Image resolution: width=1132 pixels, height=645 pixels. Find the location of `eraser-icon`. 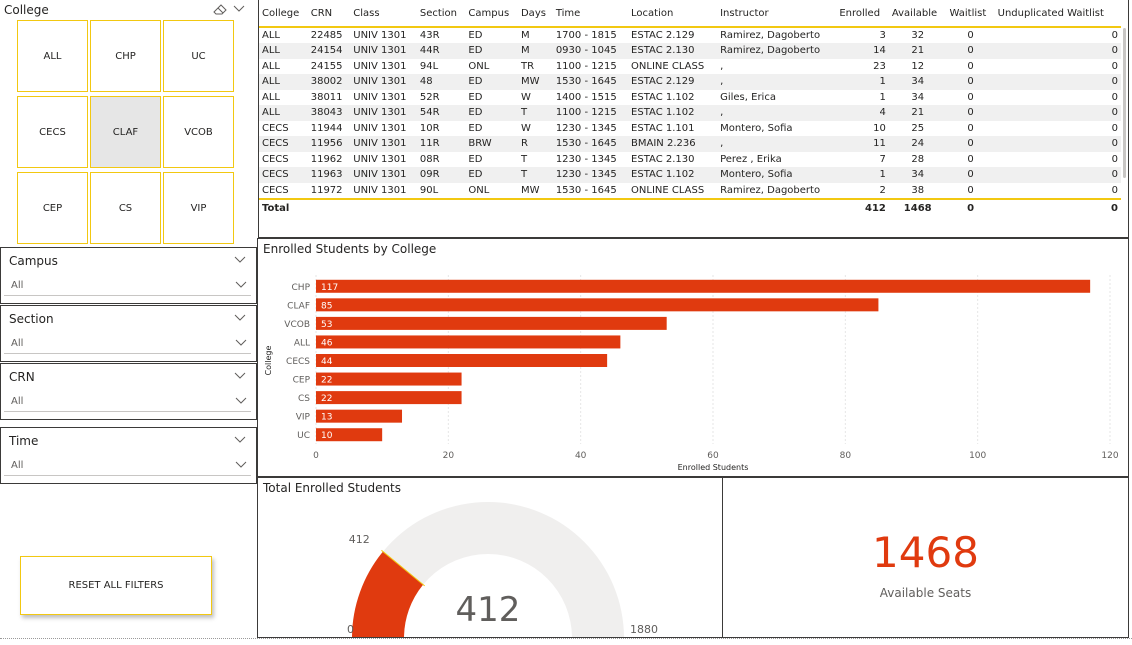

eraser-icon is located at coordinates (220, 9).